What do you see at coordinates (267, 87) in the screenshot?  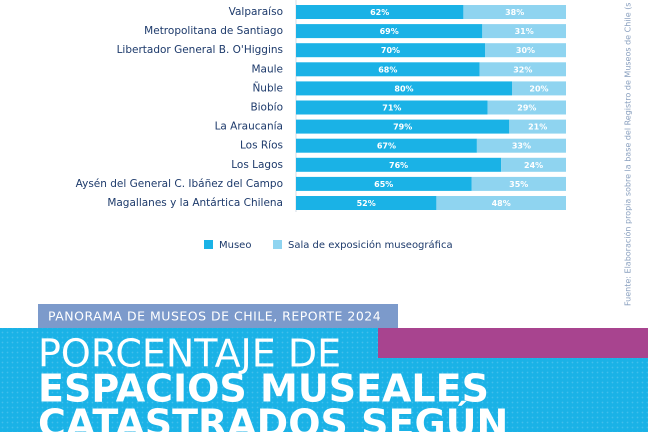 I see `category-label: Ñuble` at bounding box center [267, 87].